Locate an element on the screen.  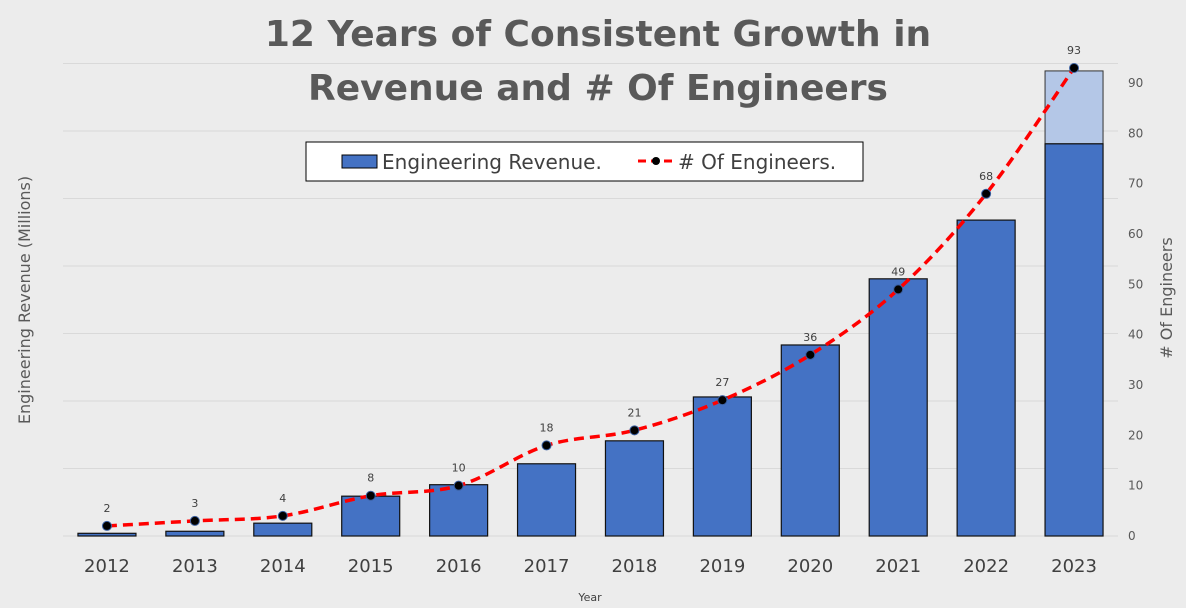
bar-2015 is located at coordinates (371, 516).